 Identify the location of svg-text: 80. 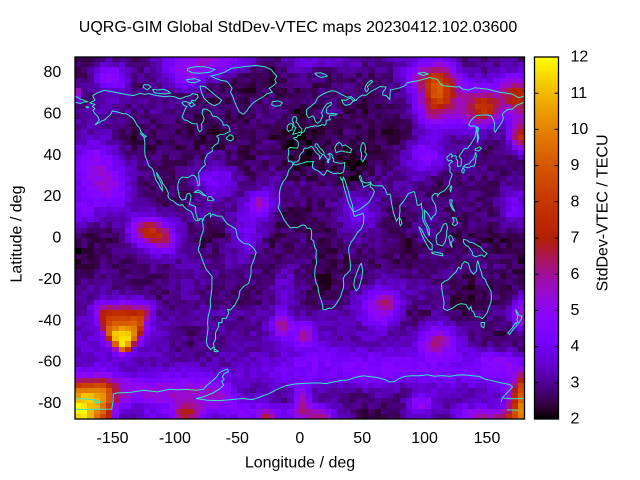
(53, 72).